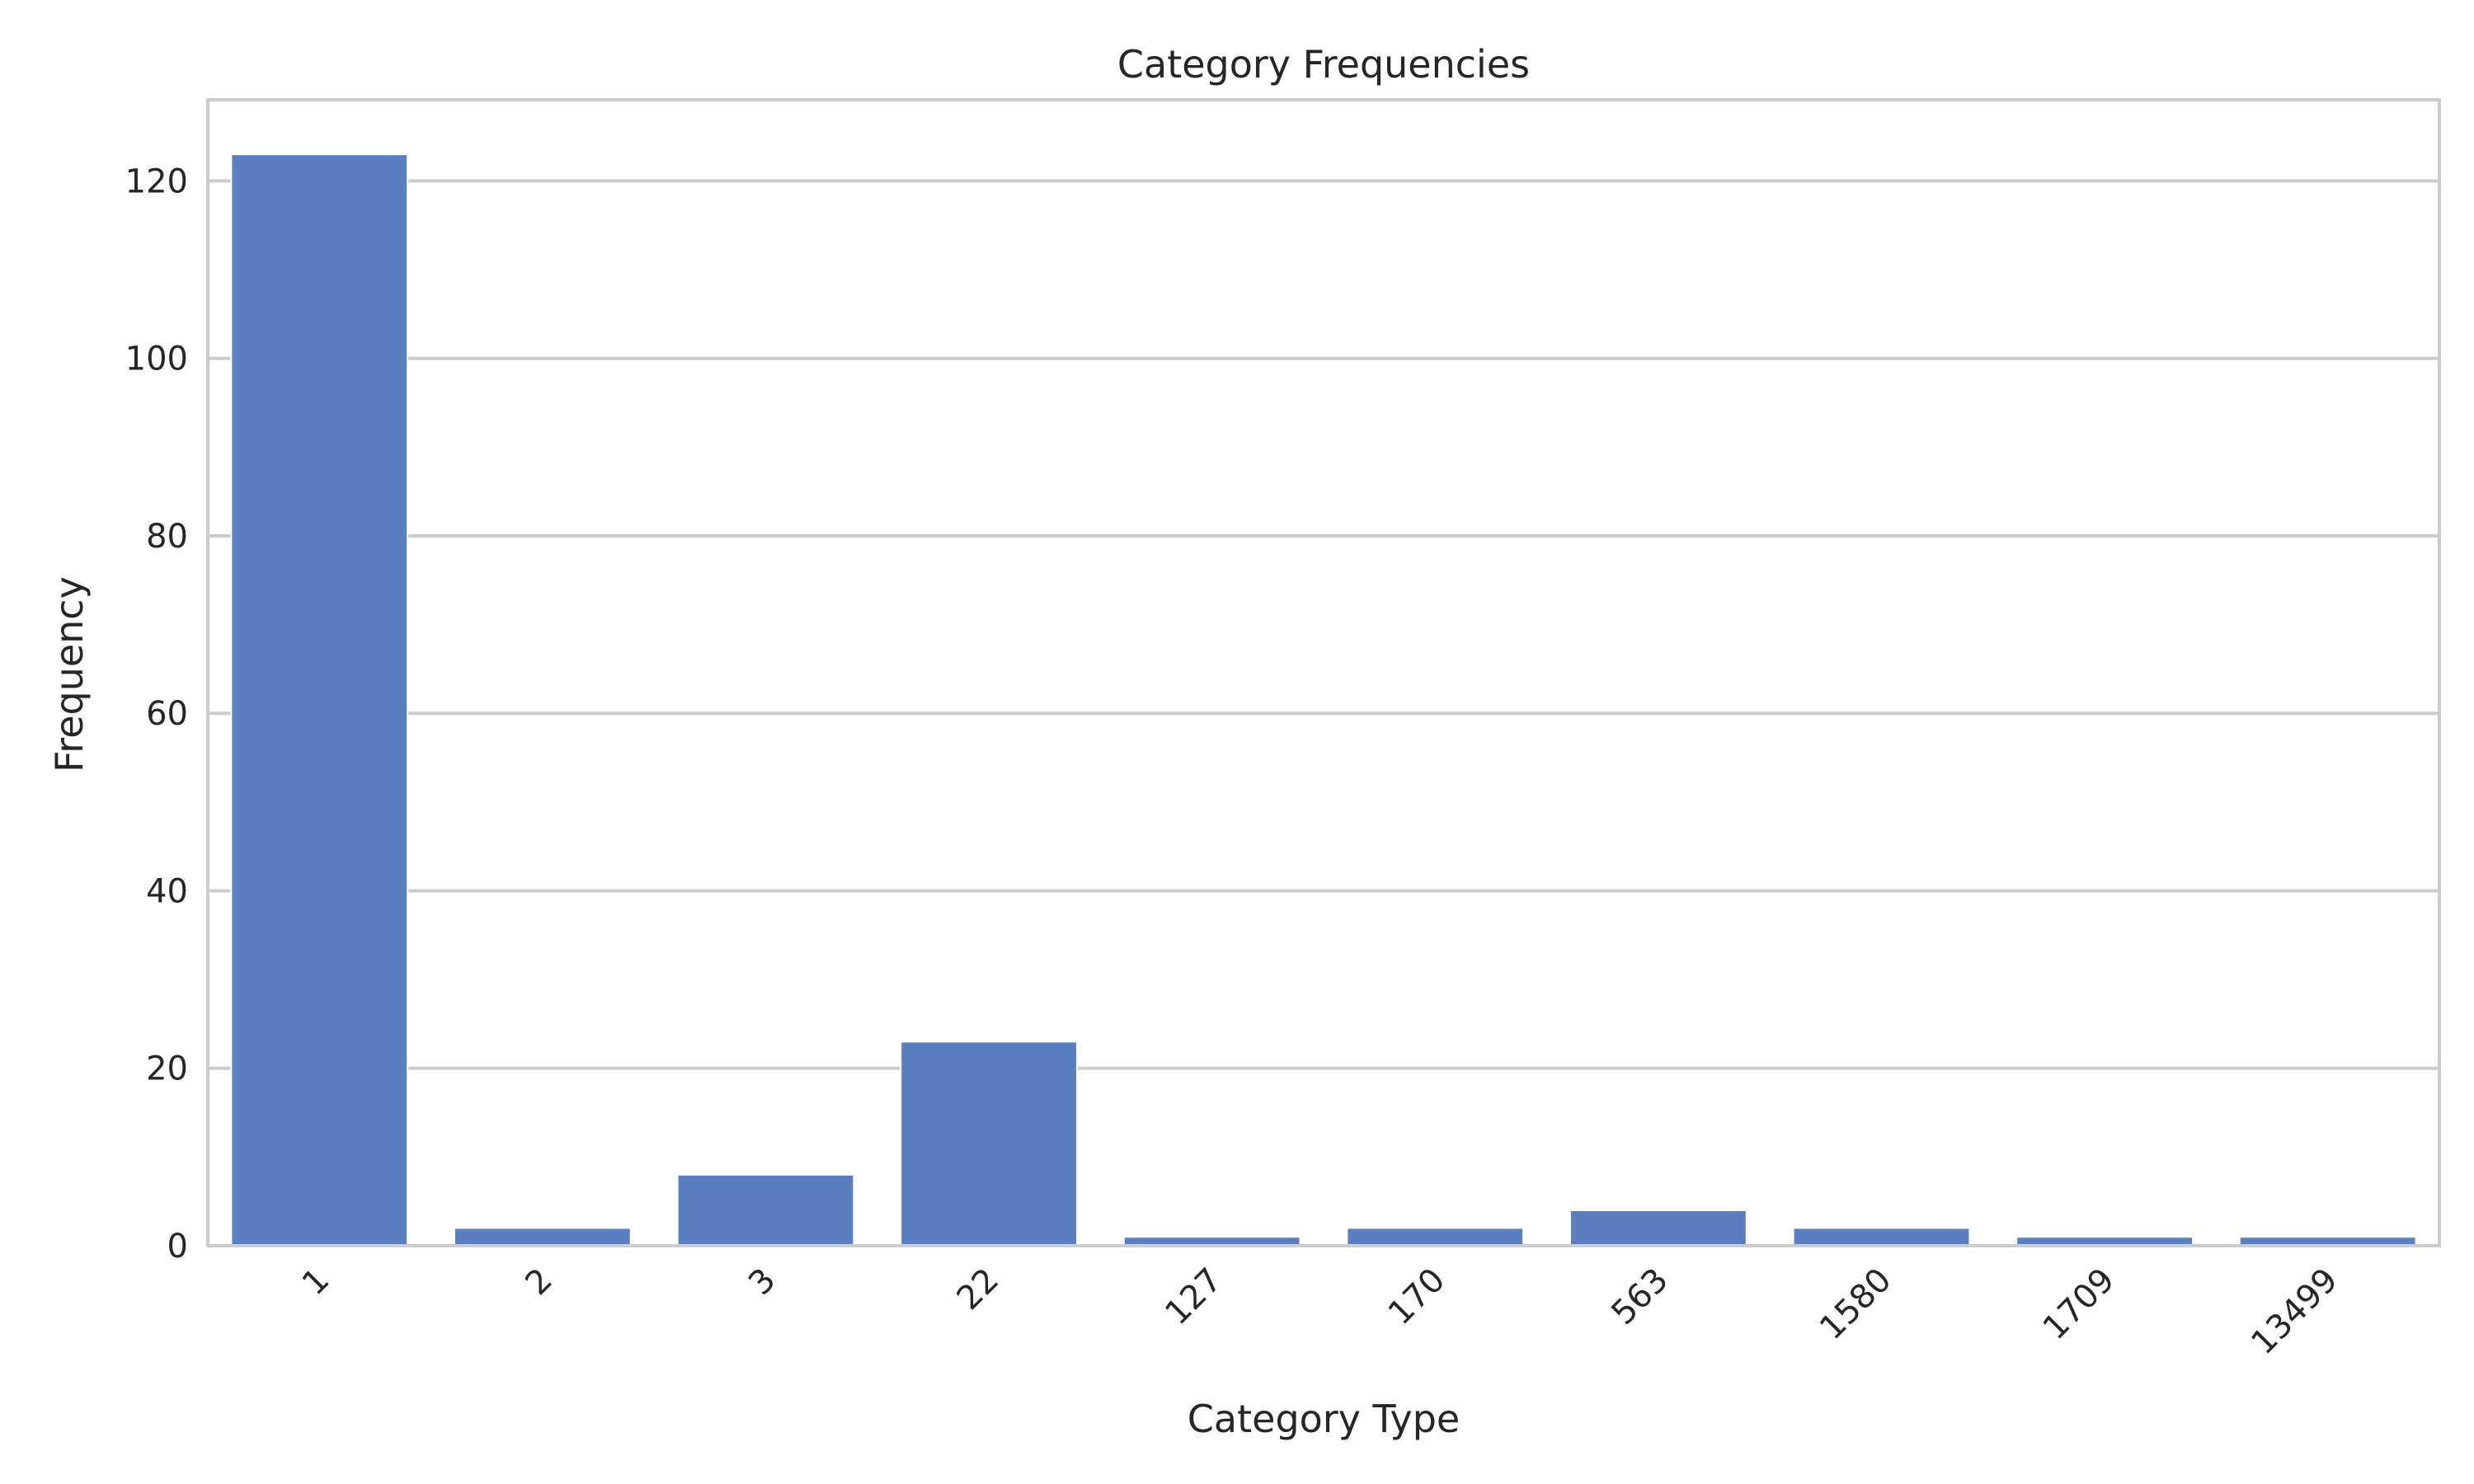 Image resolution: width=2474 pixels, height=1484 pixels. What do you see at coordinates (177, 1247) in the screenshot?
I see `y-tick-label: 0` at bounding box center [177, 1247].